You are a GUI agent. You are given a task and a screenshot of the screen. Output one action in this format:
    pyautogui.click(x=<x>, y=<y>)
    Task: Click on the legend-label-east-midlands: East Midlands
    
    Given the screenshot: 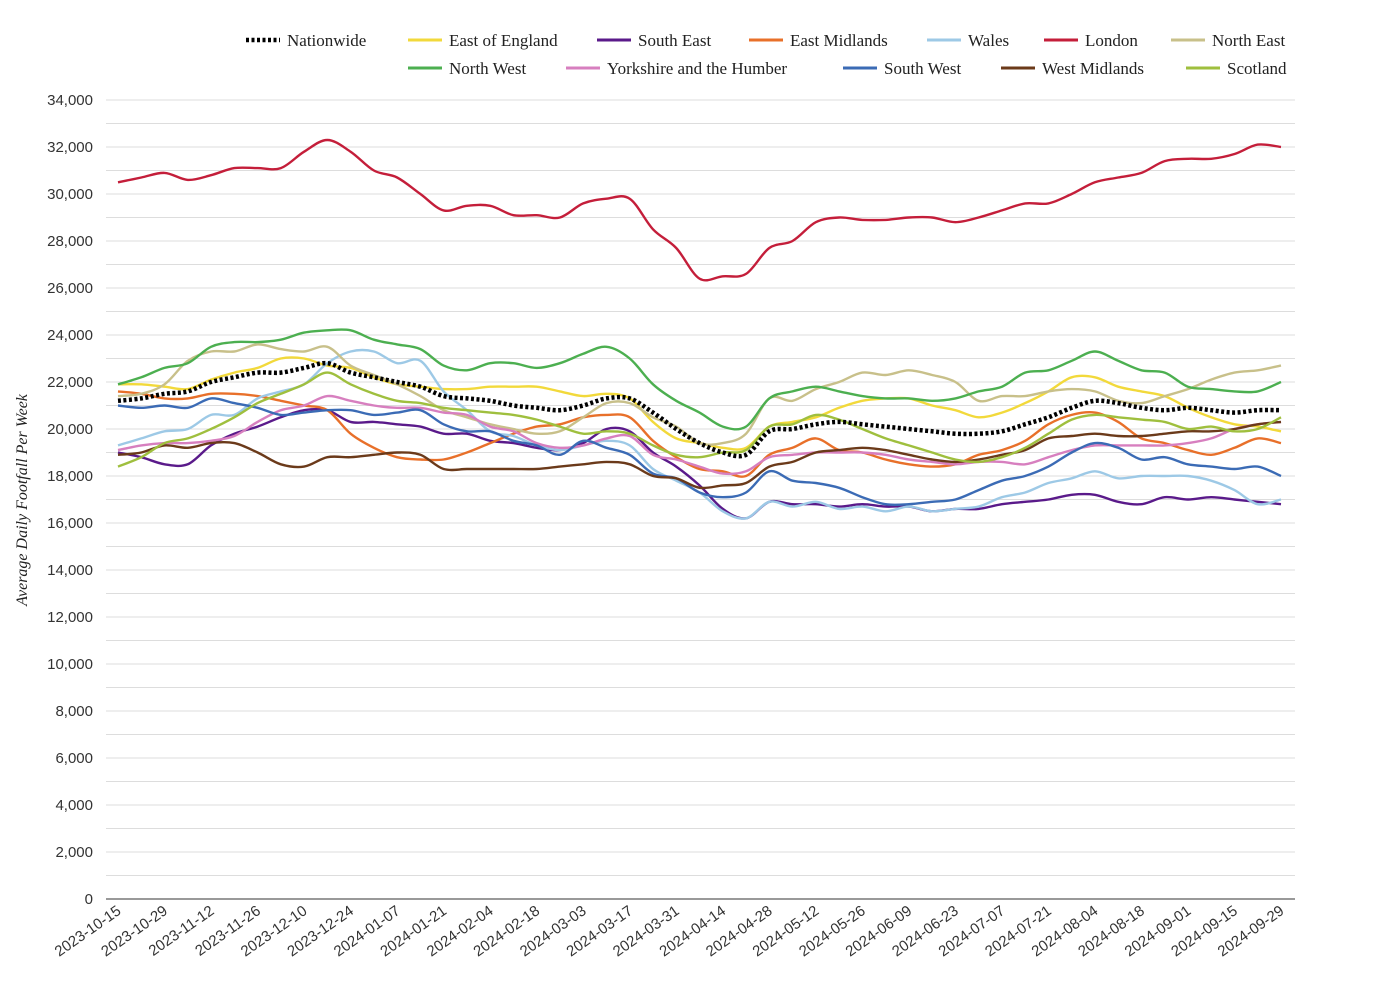 What is the action you would take?
    pyautogui.click(x=839, y=40)
    